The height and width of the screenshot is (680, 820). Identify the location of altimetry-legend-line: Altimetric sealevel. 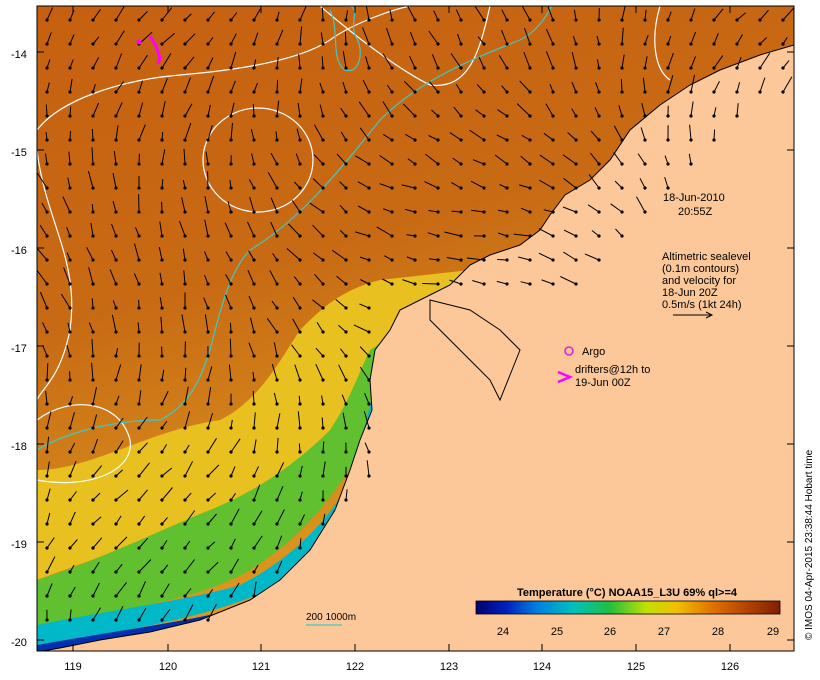
(706, 257).